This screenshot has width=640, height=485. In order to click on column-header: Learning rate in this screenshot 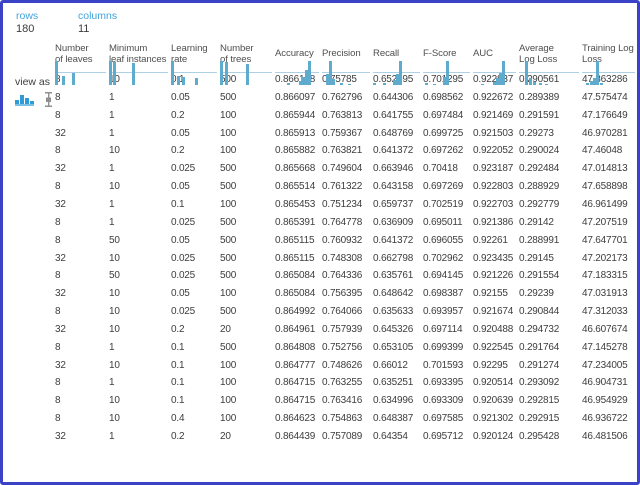, I will do `click(194, 54)`.